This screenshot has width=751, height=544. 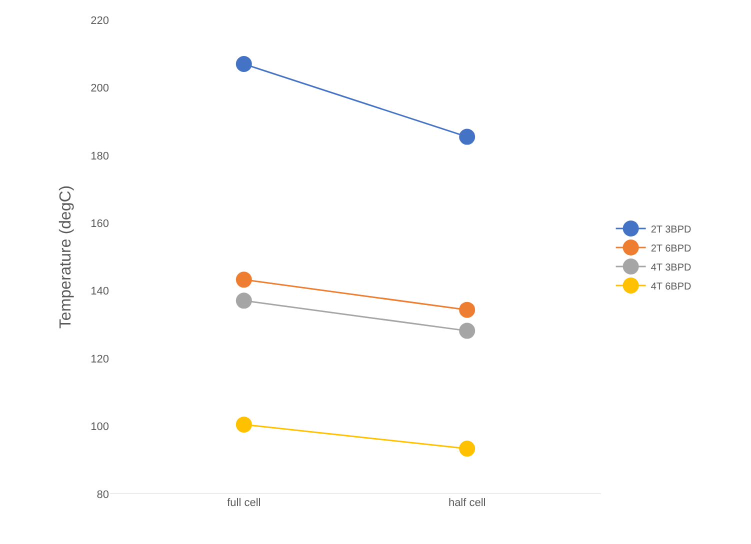 I want to click on y-tick-label: 80, so click(x=102, y=494).